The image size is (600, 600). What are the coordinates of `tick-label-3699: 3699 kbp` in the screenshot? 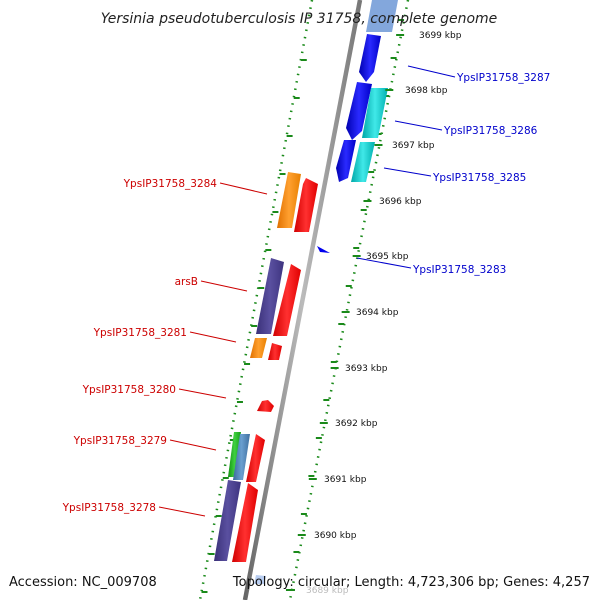 It's located at (440, 36).